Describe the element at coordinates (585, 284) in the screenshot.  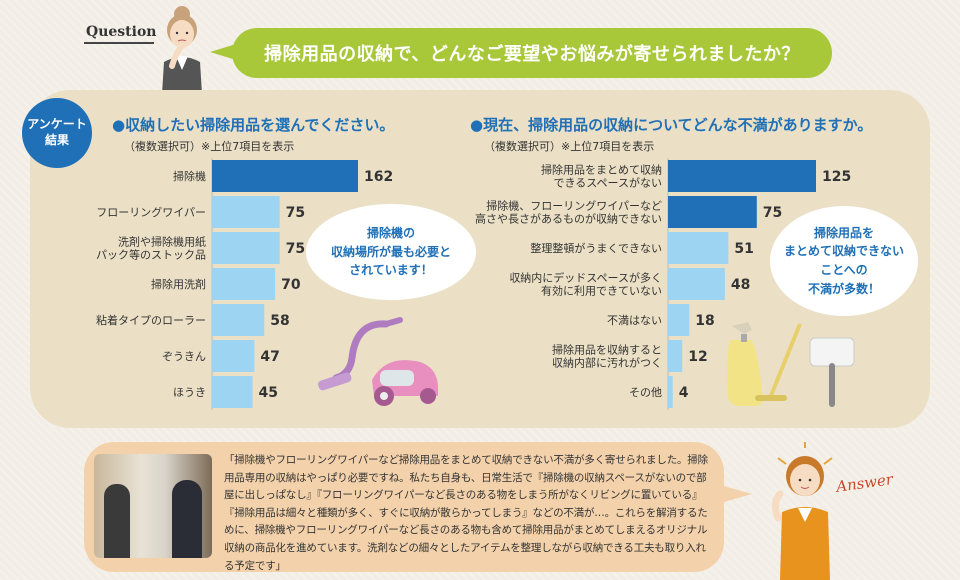
I see `category-label: 収納内にデッドスペースが多く有効に利用できていない` at that location.